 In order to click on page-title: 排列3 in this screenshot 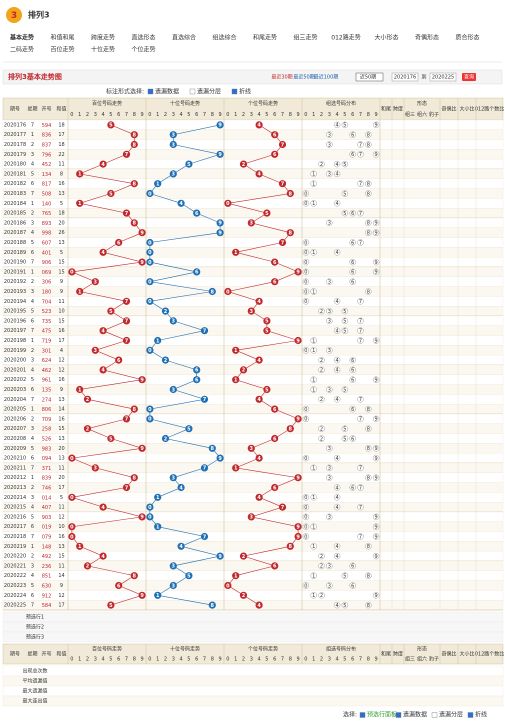, I will do `click(39, 15)`.